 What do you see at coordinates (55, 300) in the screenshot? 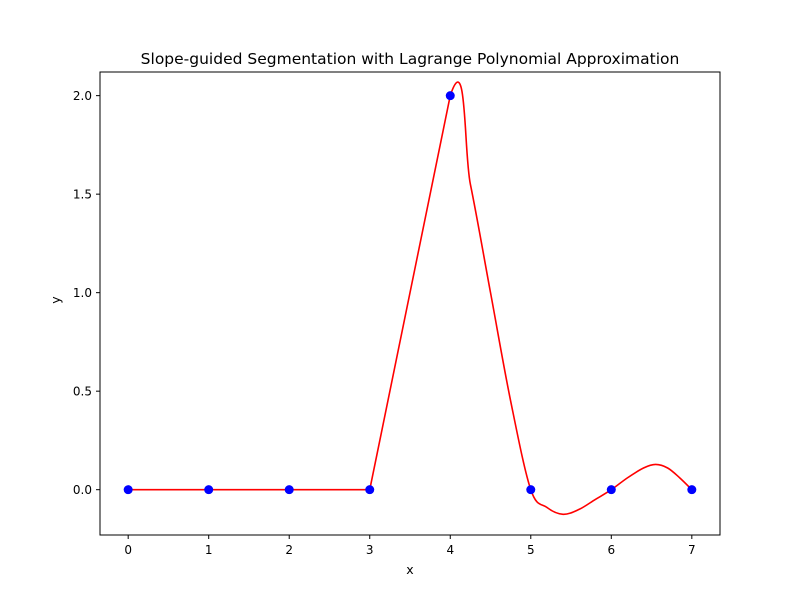
I see `y-axis-label: y` at bounding box center [55, 300].